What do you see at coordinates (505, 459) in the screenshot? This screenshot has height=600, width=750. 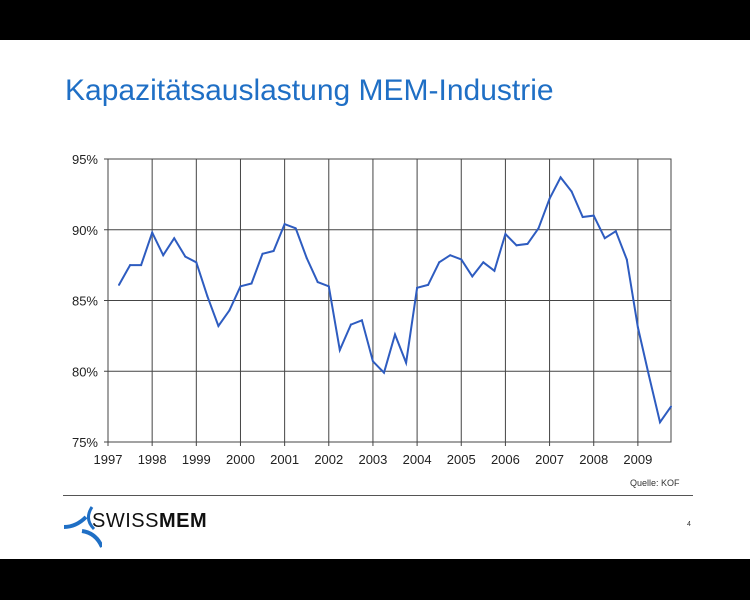 I see `x-tick-label: 2006` at bounding box center [505, 459].